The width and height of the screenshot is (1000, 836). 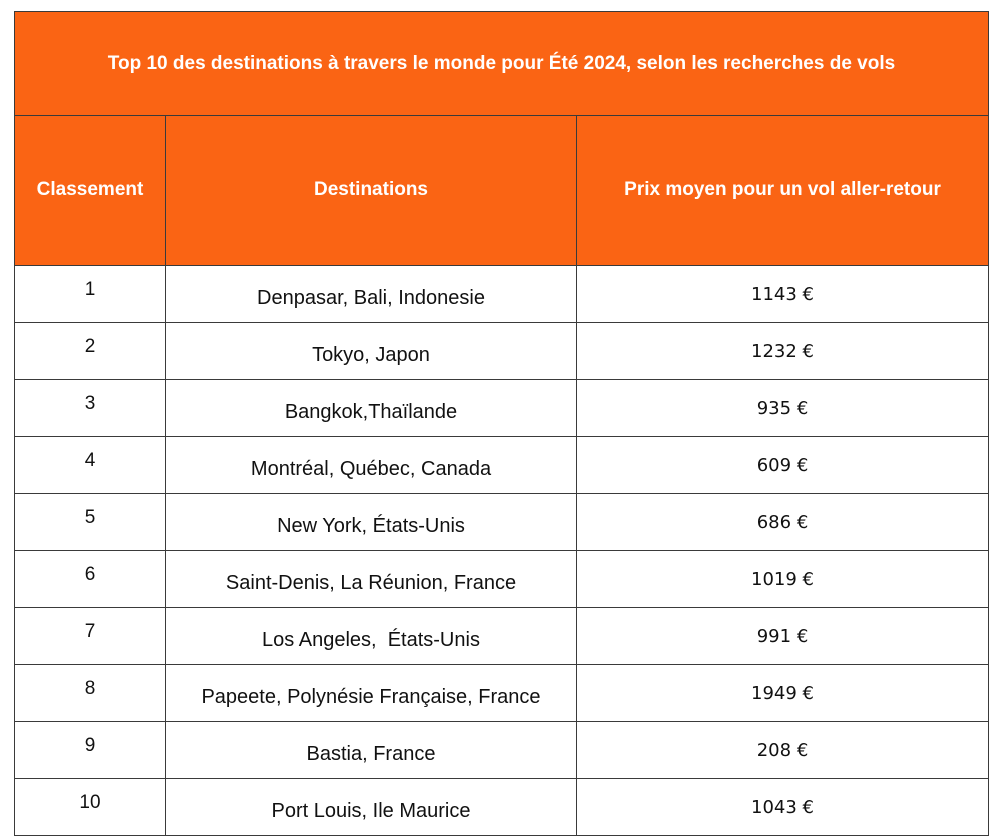 I want to click on rank-cell: 5, so click(x=90, y=522).